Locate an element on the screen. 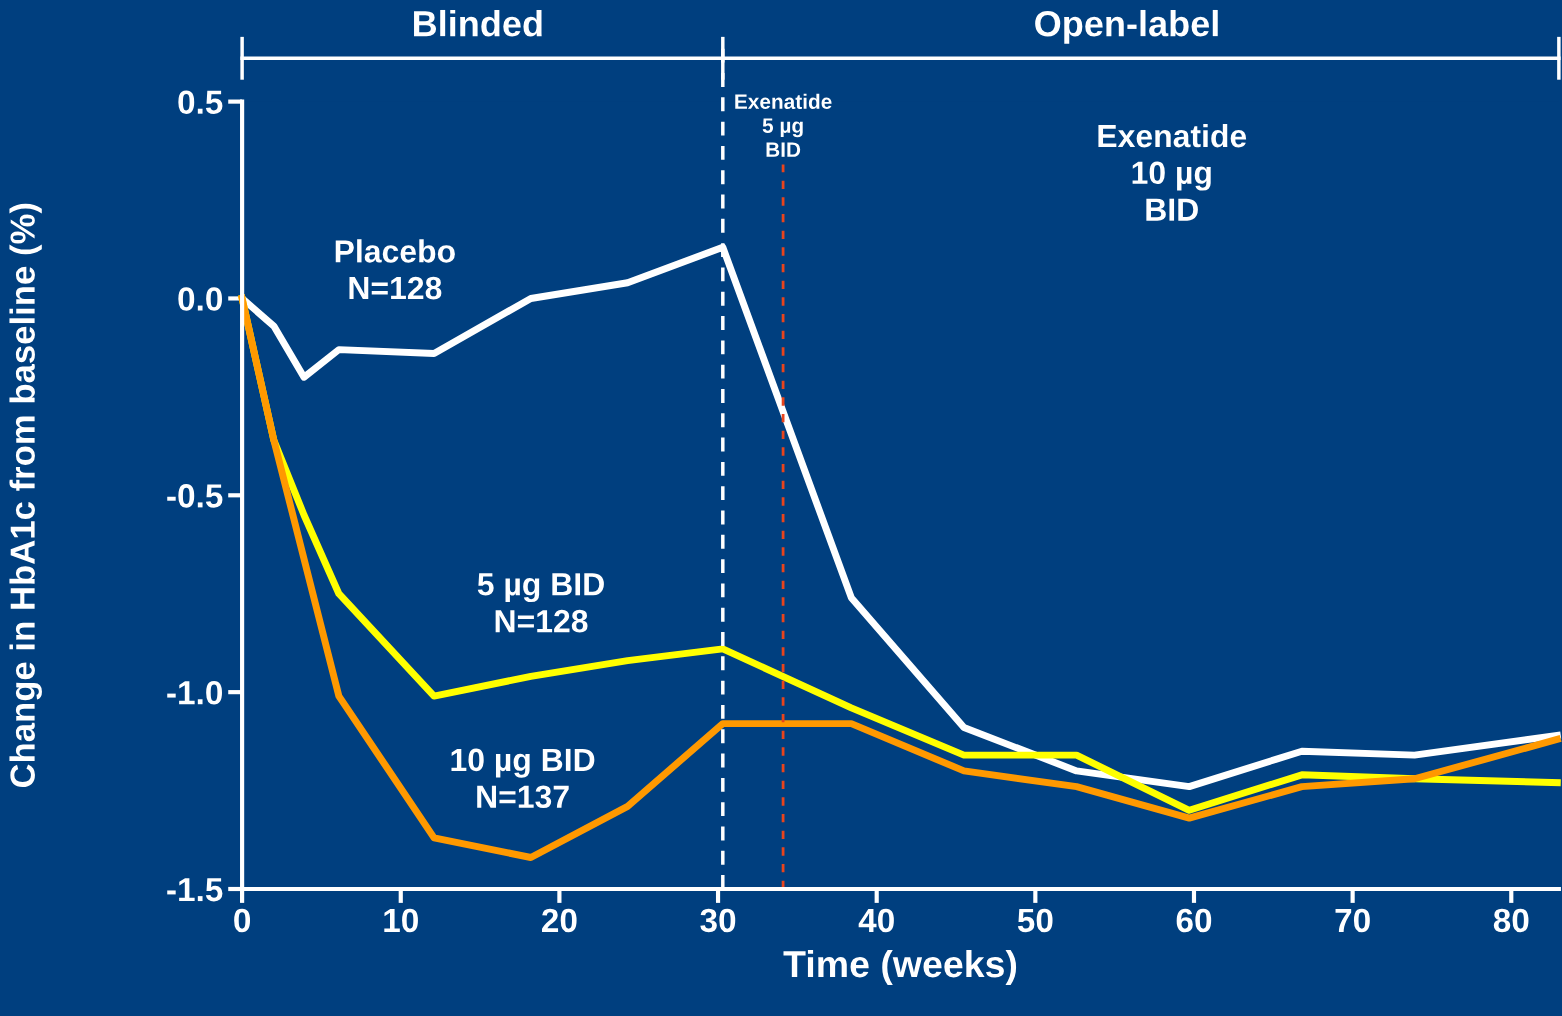 This screenshot has width=1562, height=1016. ref-line-label: Exenatide 5 µg BID is located at coordinates (783, 125).